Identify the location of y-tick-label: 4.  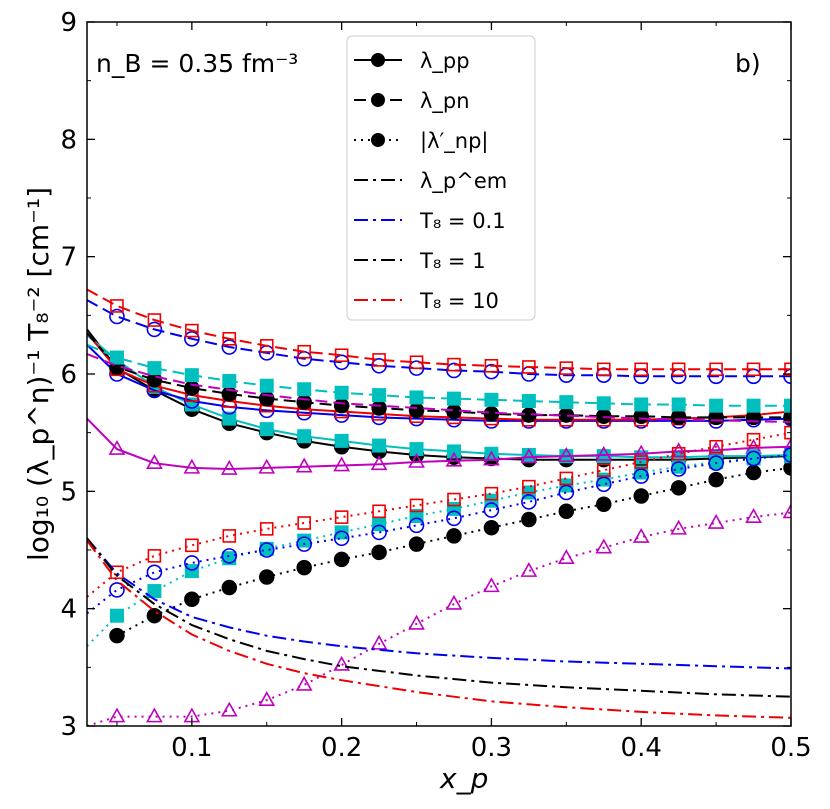
(68, 610).